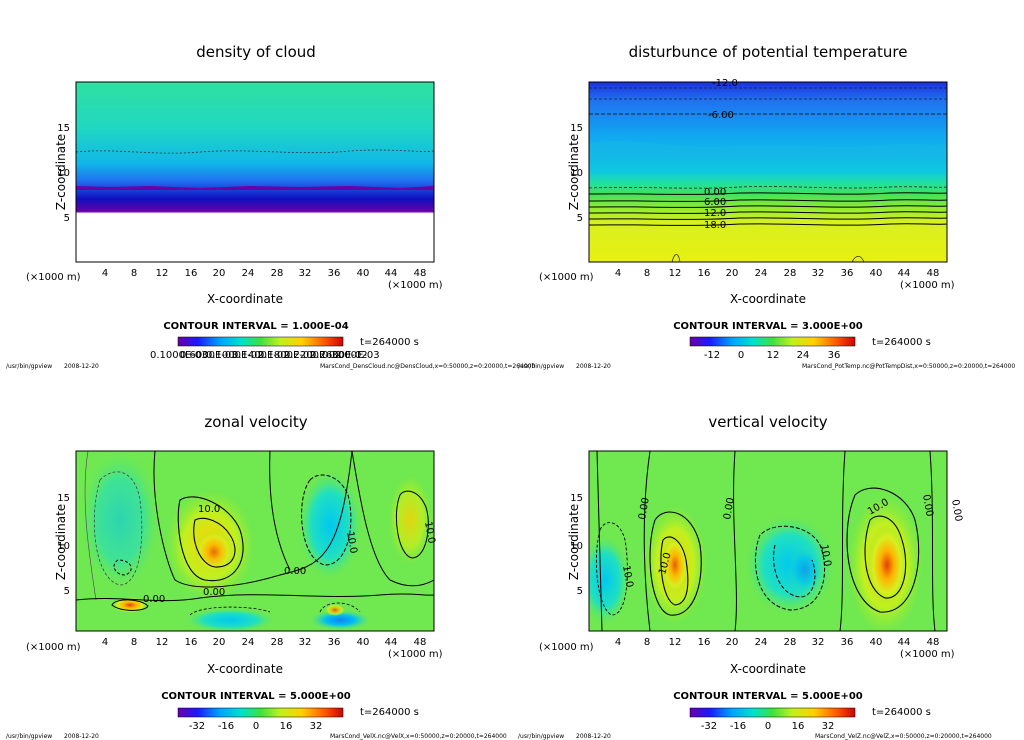 Image resolution: width=1024 pixels, height=740 pixels. What do you see at coordinates (287, 355) in the screenshot?
I see `colorbar-label: 0.1800E-02` at bounding box center [287, 355].